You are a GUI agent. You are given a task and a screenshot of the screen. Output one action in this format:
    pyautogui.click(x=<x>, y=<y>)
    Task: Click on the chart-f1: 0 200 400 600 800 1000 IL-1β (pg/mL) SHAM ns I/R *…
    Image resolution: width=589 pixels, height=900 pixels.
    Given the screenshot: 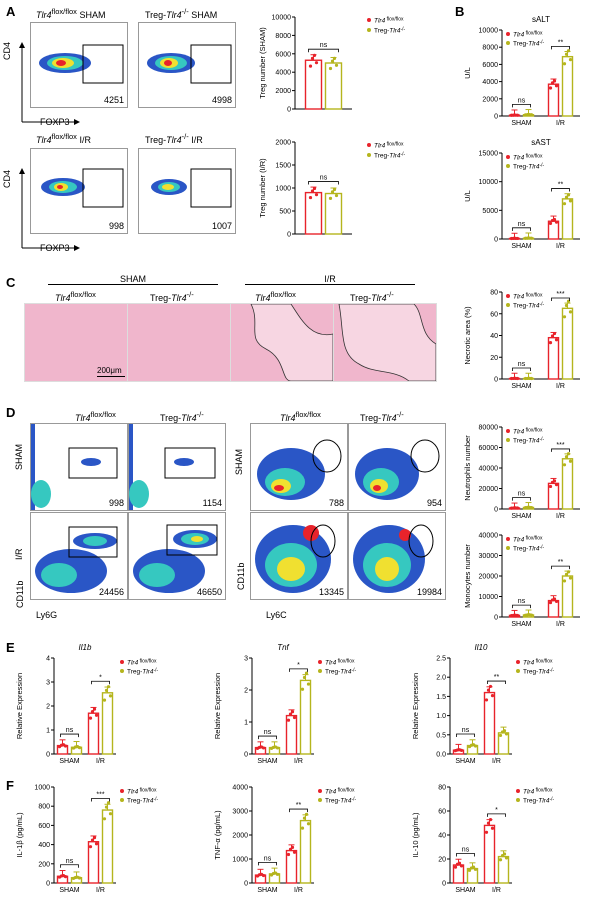 What is the action you would take?
    pyautogui.click(x=87, y=840)
    